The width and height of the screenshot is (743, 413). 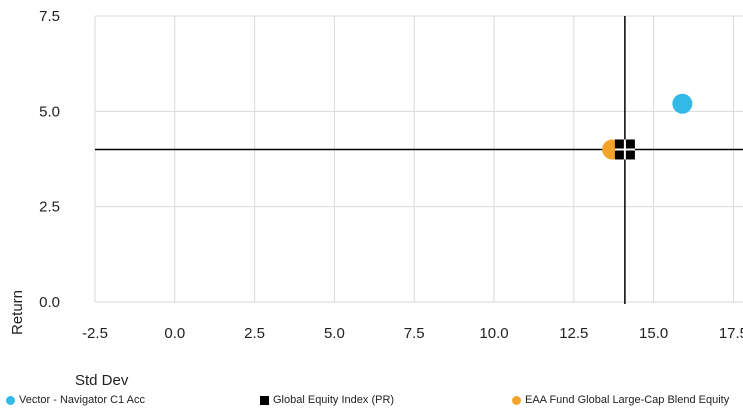 I want to click on y-tick-label: 5.0, so click(x=49, y=111).